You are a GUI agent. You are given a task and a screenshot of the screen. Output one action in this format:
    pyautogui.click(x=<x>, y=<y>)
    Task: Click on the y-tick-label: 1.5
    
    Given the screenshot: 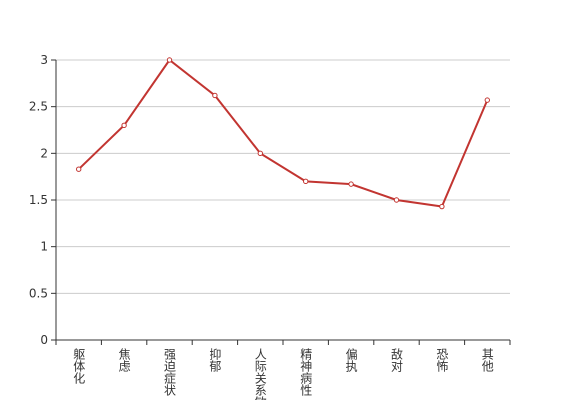 What is the action you would take?
    pyautogui.click(x=38, y=200)
    